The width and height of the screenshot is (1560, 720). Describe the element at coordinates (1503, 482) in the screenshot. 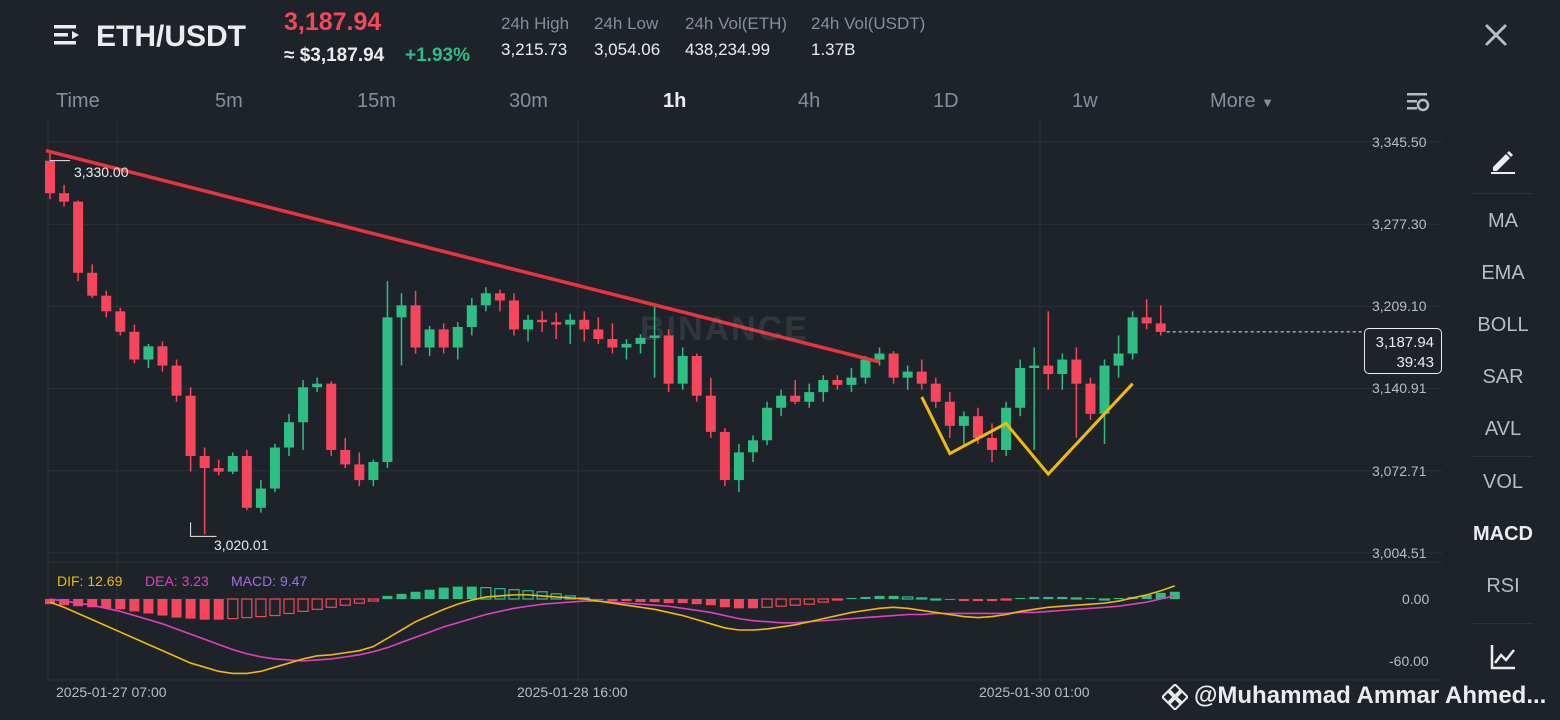

I see `indicator-vol: VOL` at that location.